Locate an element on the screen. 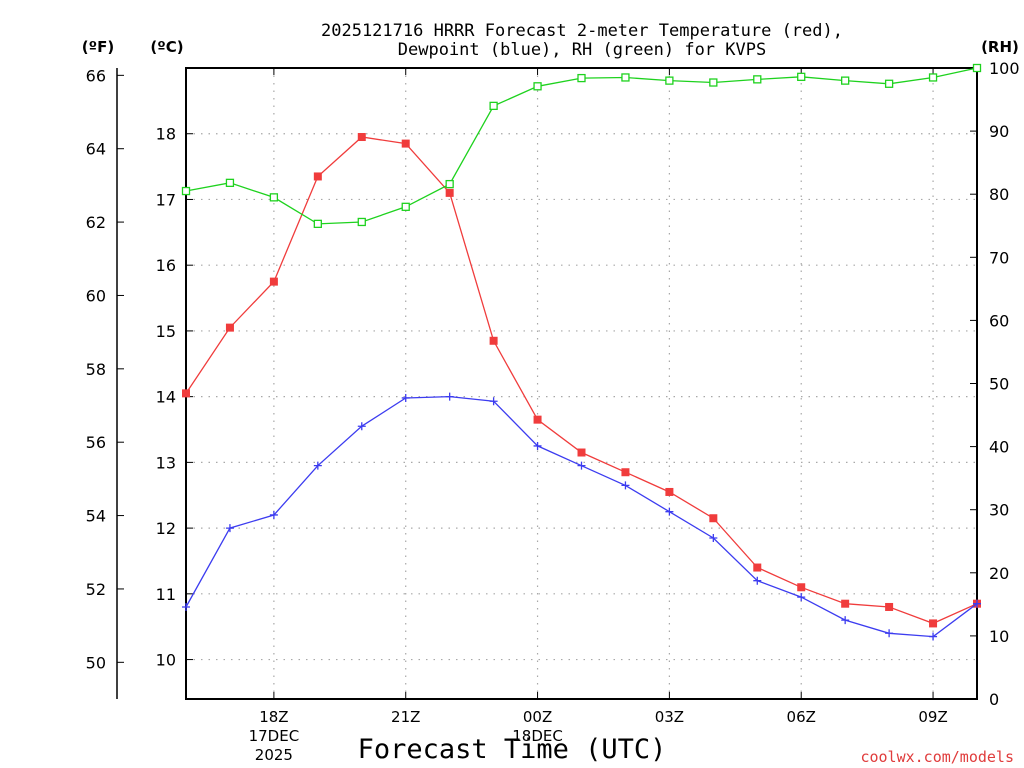  celsius-tick-label: 13 is located at coordinates (166, 462).